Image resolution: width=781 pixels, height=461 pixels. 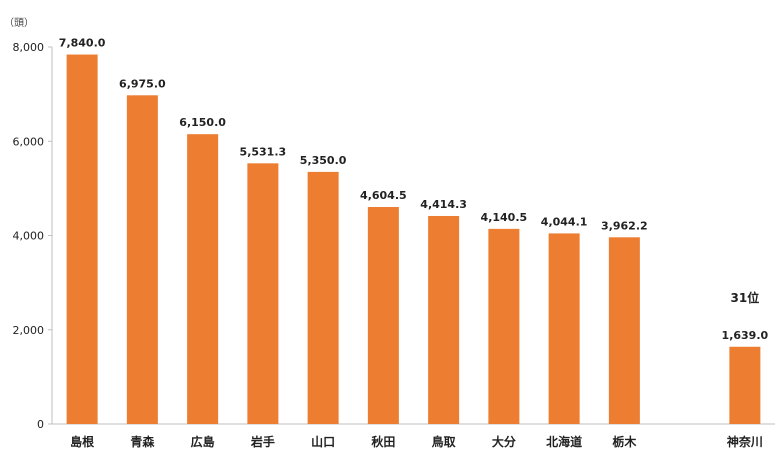 What do you see at coordinates (202, 122) in the screenshot?
I see `data-label: 6,150.0` at bounding box center [202, 122].